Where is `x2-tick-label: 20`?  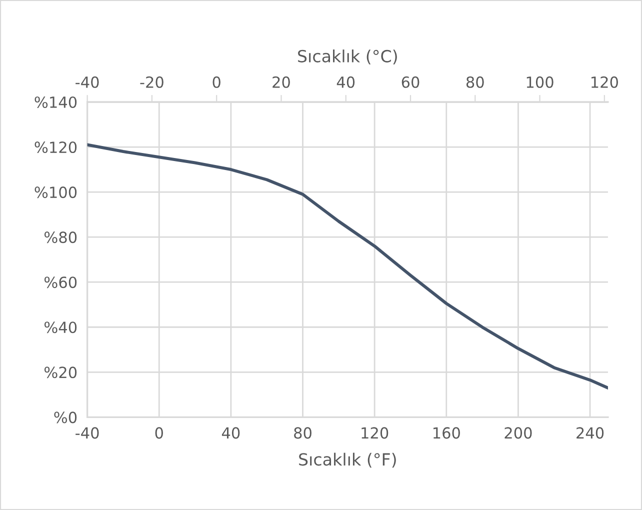 x2-tick-label: 20 is located at coordinates (281, 82).